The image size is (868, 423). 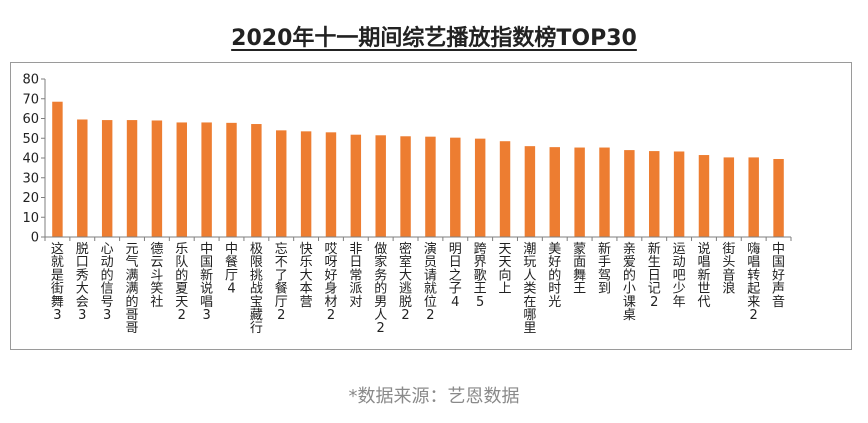 What do you see at coordinates (30, 218) in the screenshot?
I see `y-tick-label: 10` at bounding box center [30, 218].